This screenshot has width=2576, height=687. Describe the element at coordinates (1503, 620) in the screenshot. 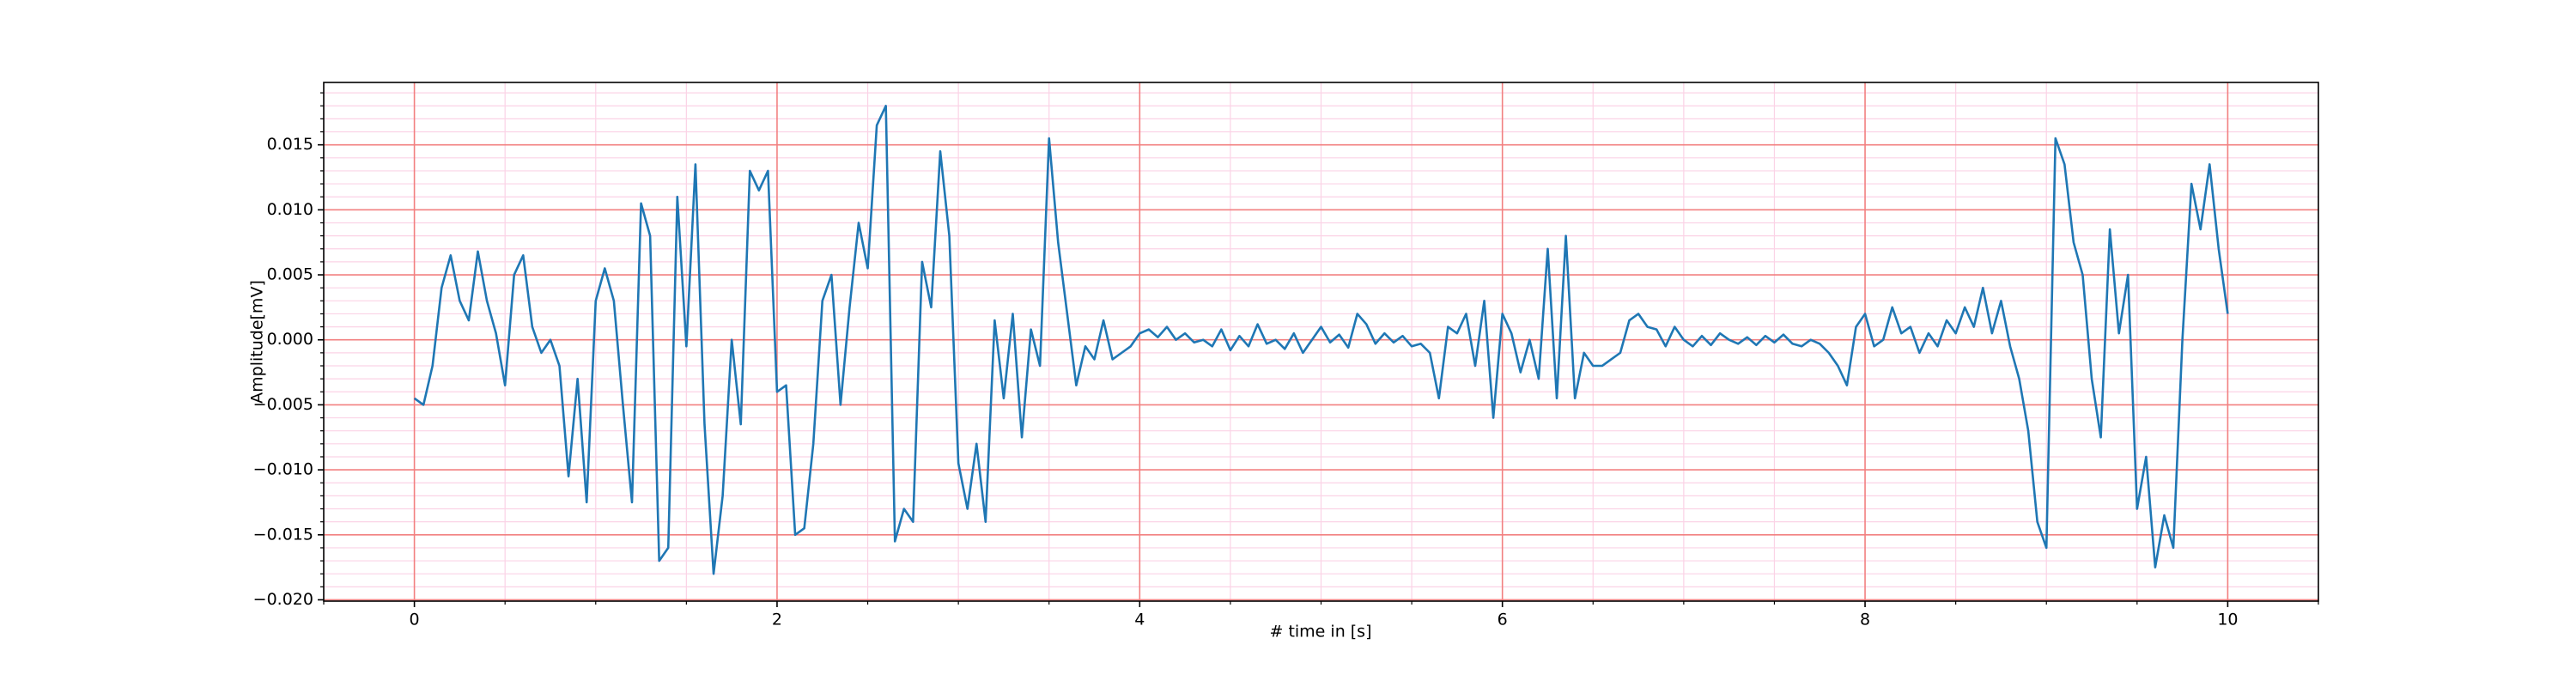

I see `x-tick-label: 6` at that location.